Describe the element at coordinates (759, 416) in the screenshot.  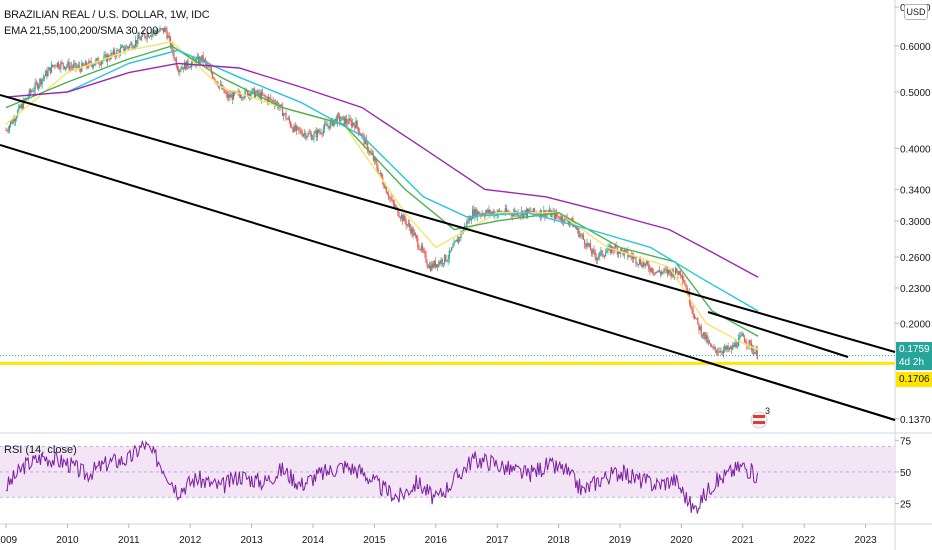
I see `flag-stripe` at that location.